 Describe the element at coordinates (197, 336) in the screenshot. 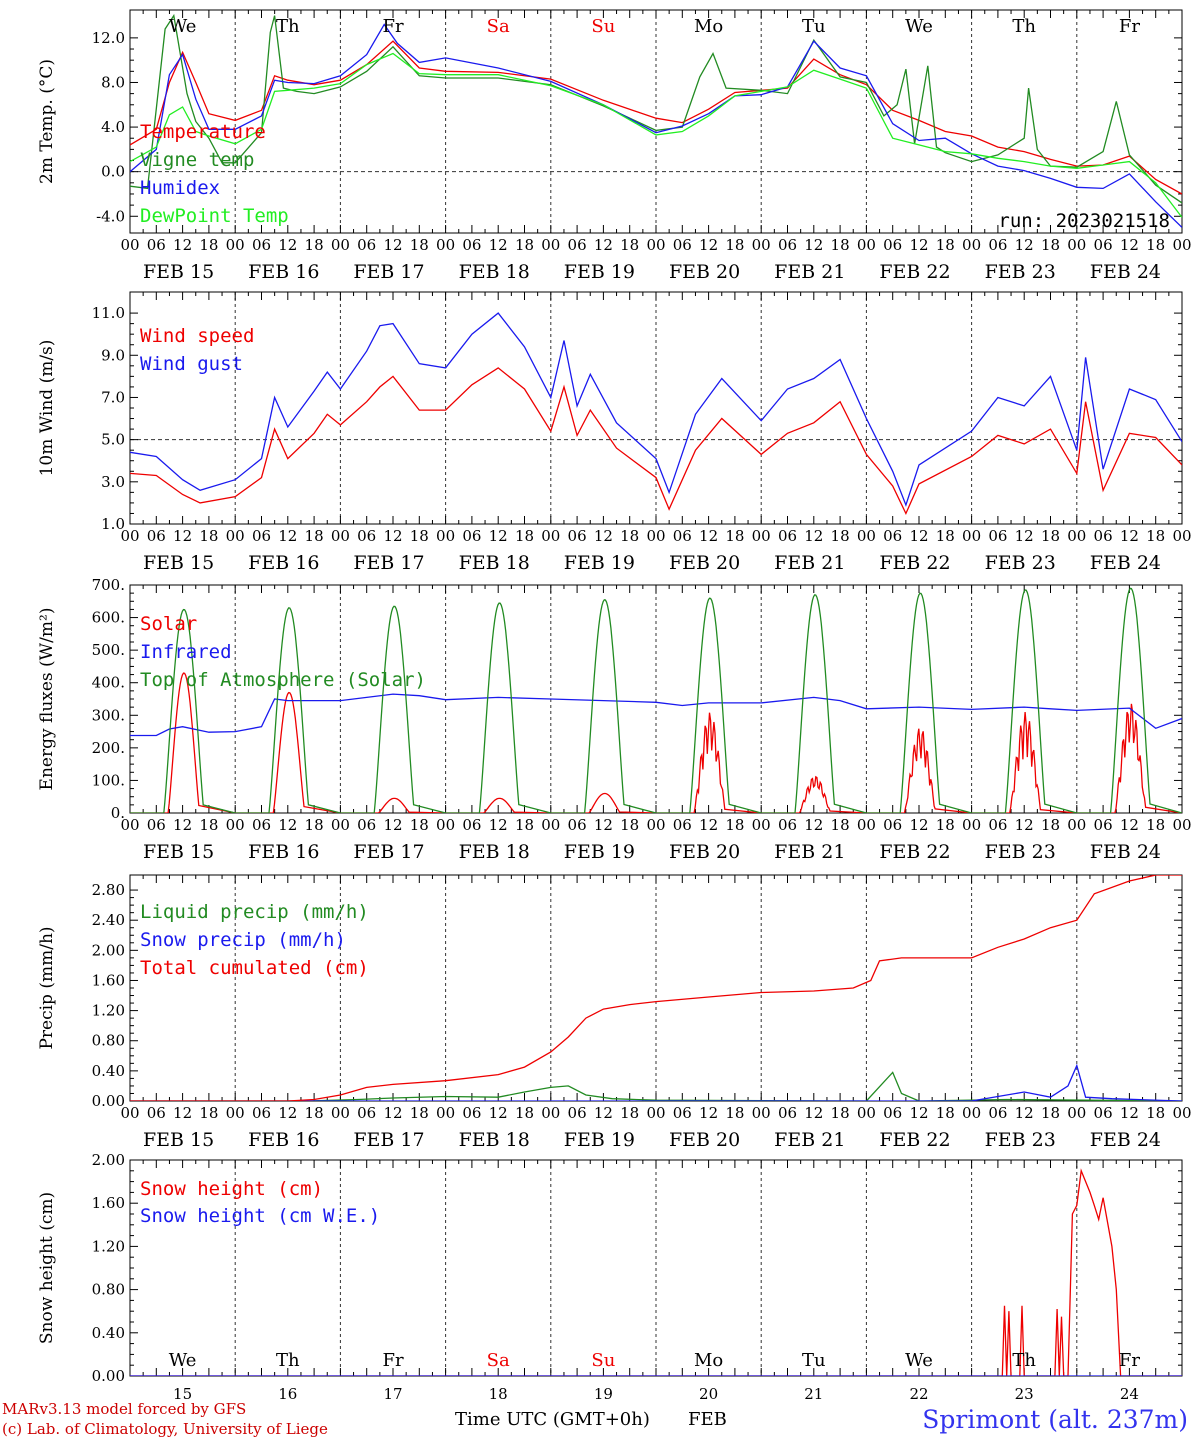

I see `legend-entry: Wind speed` at that location.